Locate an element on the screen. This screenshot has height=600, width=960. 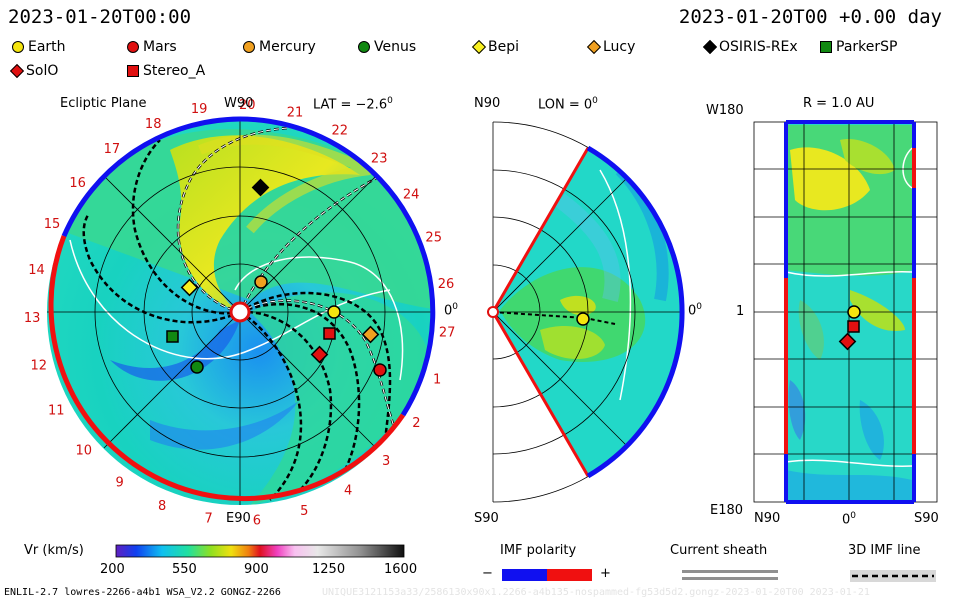
carrington-label: 8 is located at coordinates (162, 506).